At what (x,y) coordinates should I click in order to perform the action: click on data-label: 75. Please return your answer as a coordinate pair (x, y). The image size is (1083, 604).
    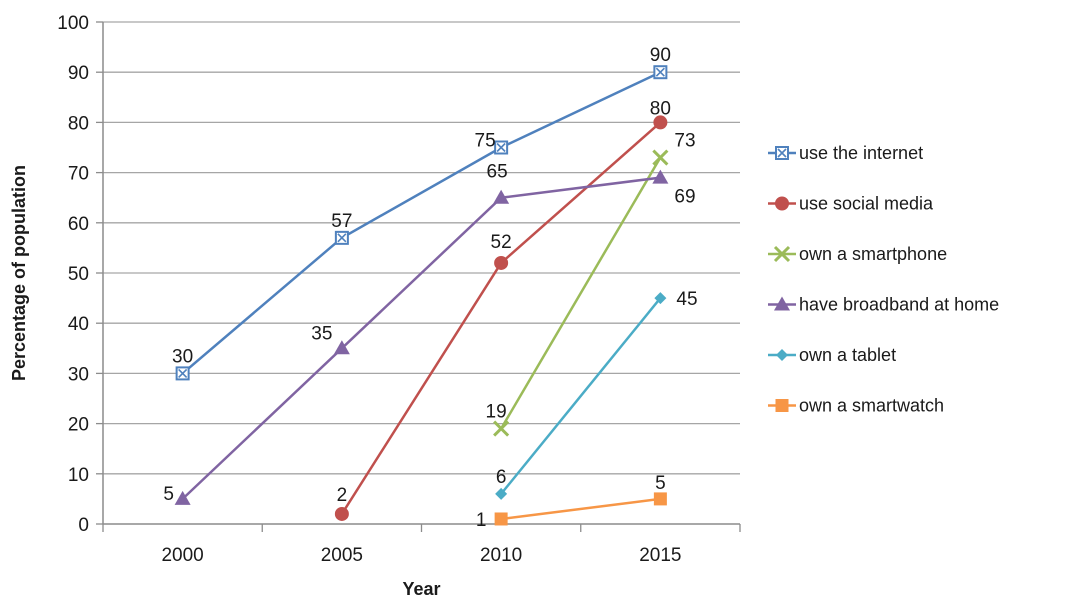
    Looking at the image, I should click on (485, 141).